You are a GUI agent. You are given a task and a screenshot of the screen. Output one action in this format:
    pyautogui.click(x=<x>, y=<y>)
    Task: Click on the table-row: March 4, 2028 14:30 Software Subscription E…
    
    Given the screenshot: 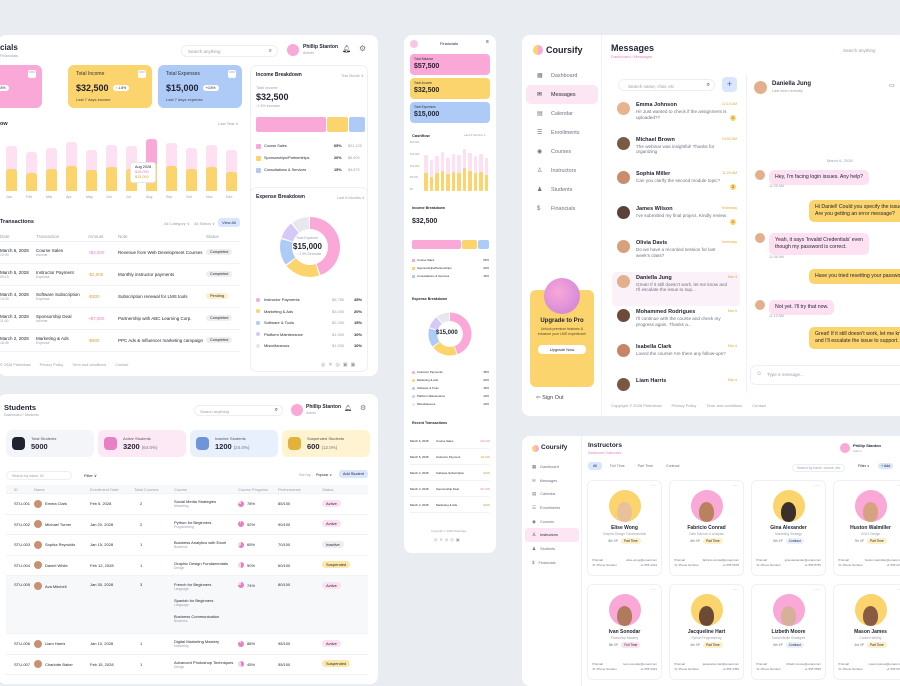 What is the action you would take?
    pyautogui.click(x=120, y=297)
    